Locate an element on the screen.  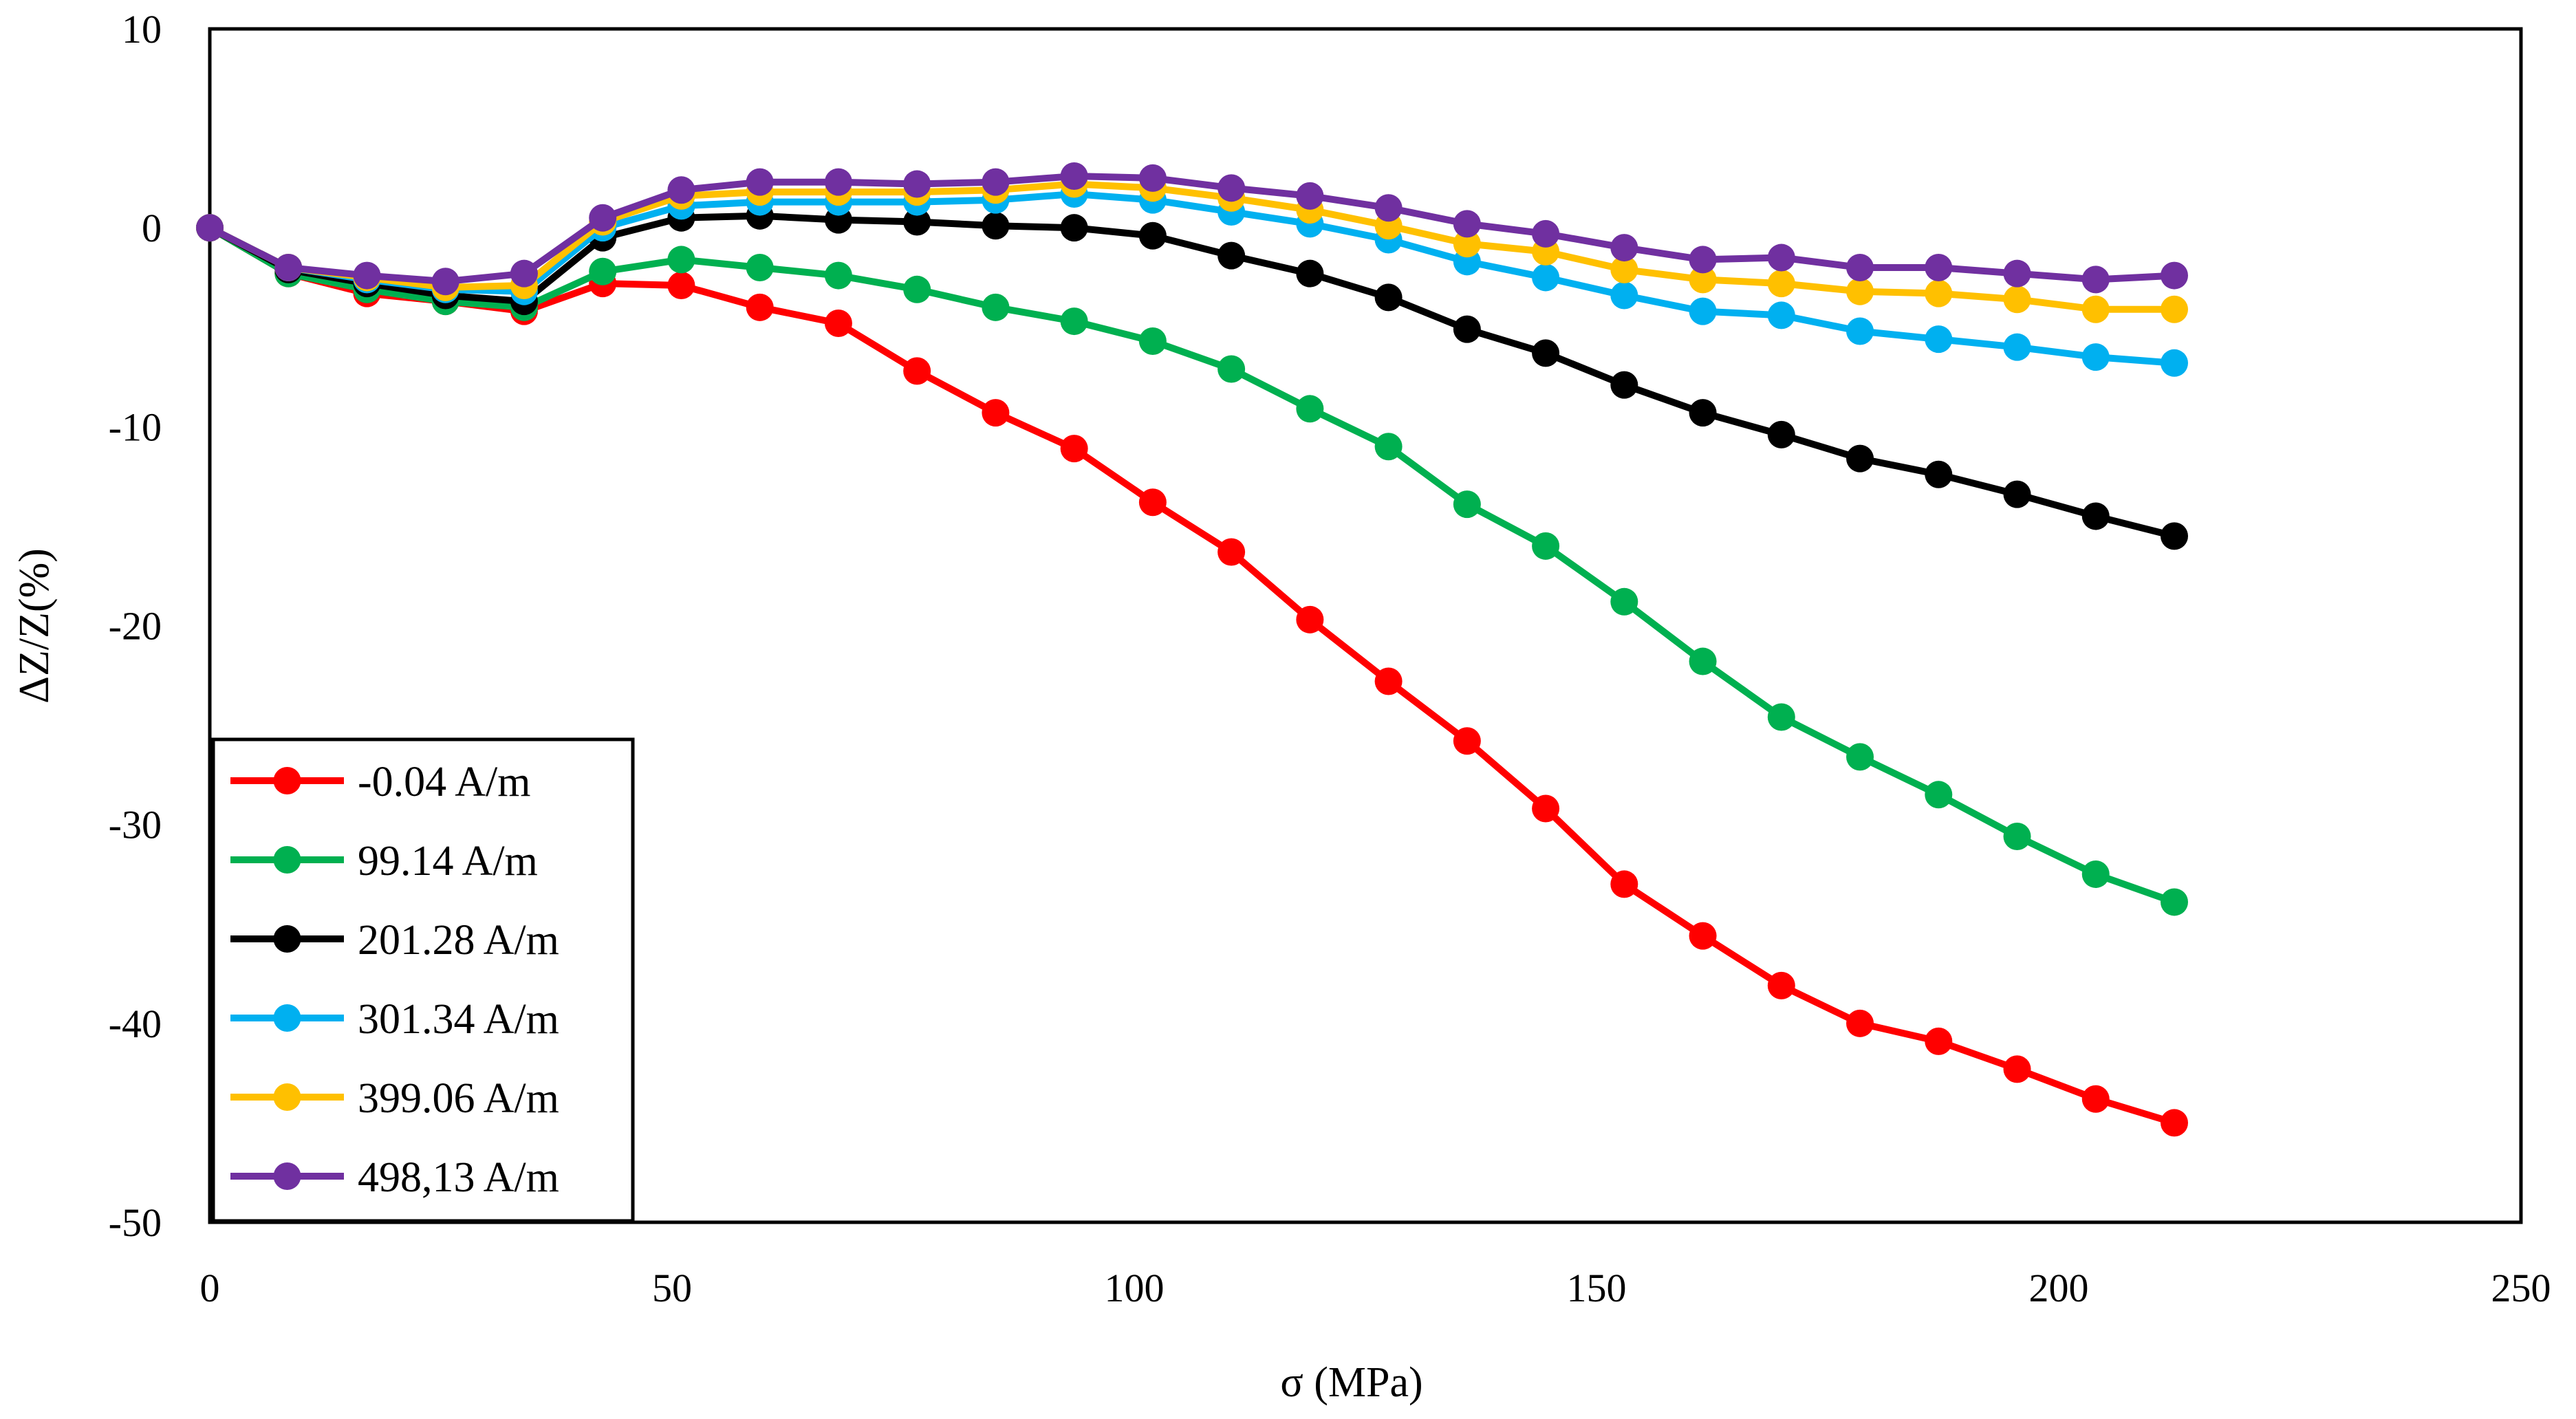
legend-box is located at coordinates (423, 980).